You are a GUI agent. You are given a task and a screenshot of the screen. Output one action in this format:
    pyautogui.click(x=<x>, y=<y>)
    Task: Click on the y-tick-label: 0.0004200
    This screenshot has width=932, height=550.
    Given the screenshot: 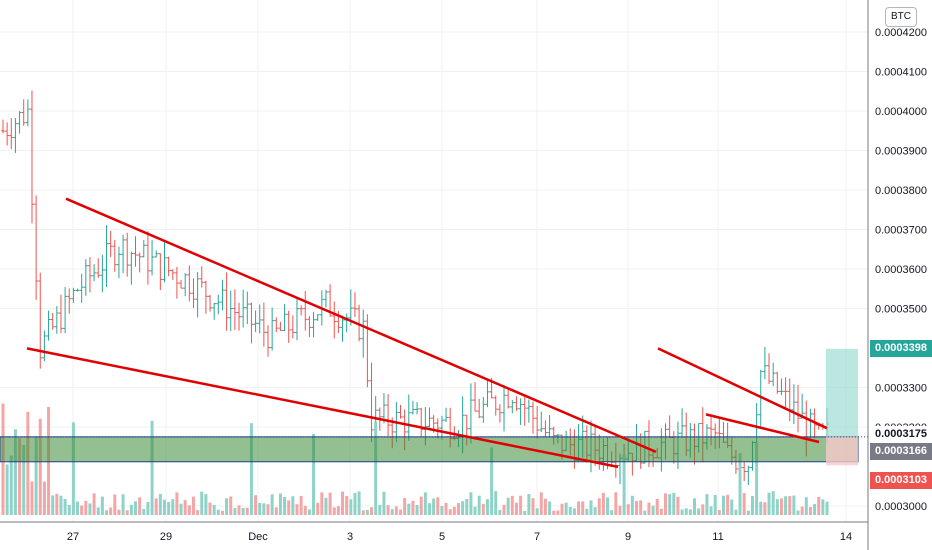 What is the action you would take?
    pyautogui.click(x=901, y=33)
    